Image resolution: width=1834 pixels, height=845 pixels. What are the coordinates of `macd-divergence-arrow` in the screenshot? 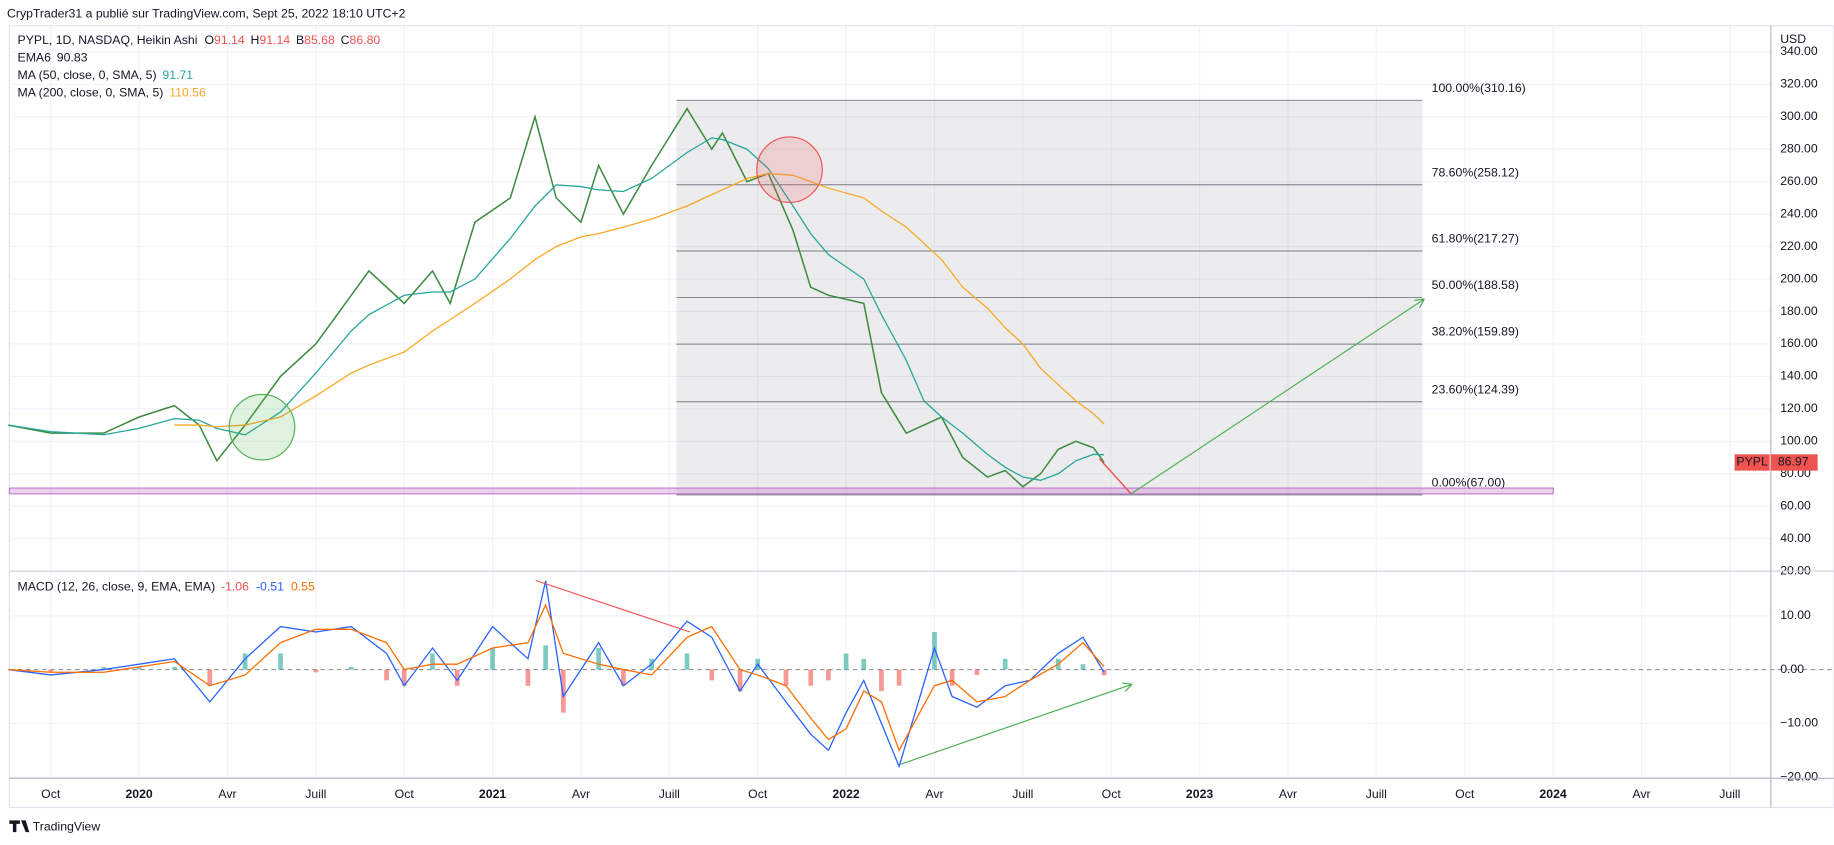 It's located at (1015, 725).